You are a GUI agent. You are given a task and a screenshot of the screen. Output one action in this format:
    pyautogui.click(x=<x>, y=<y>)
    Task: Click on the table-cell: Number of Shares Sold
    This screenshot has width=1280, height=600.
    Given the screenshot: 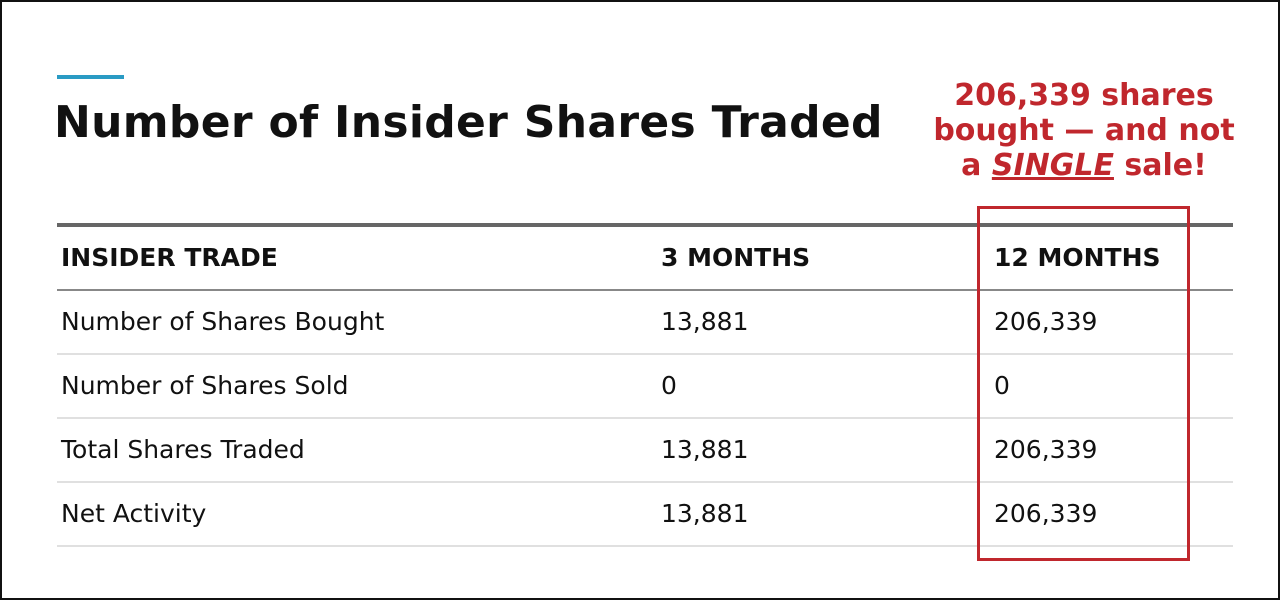 What is the action you would take?
    pyautogui.click(x=205, y=385)
    